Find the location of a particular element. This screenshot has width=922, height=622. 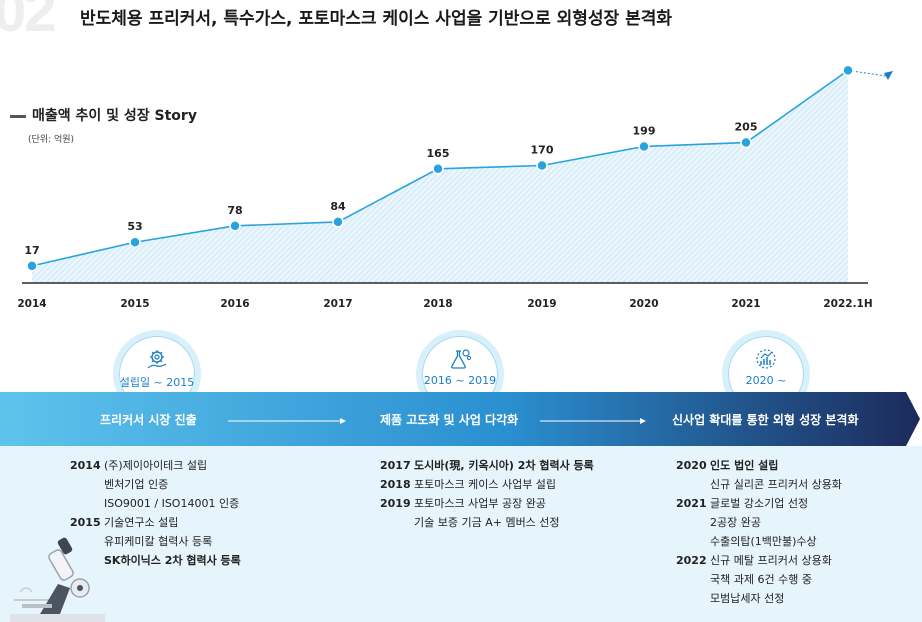

x-tick-label: 2022.1H is located at coordinates (847, 304).